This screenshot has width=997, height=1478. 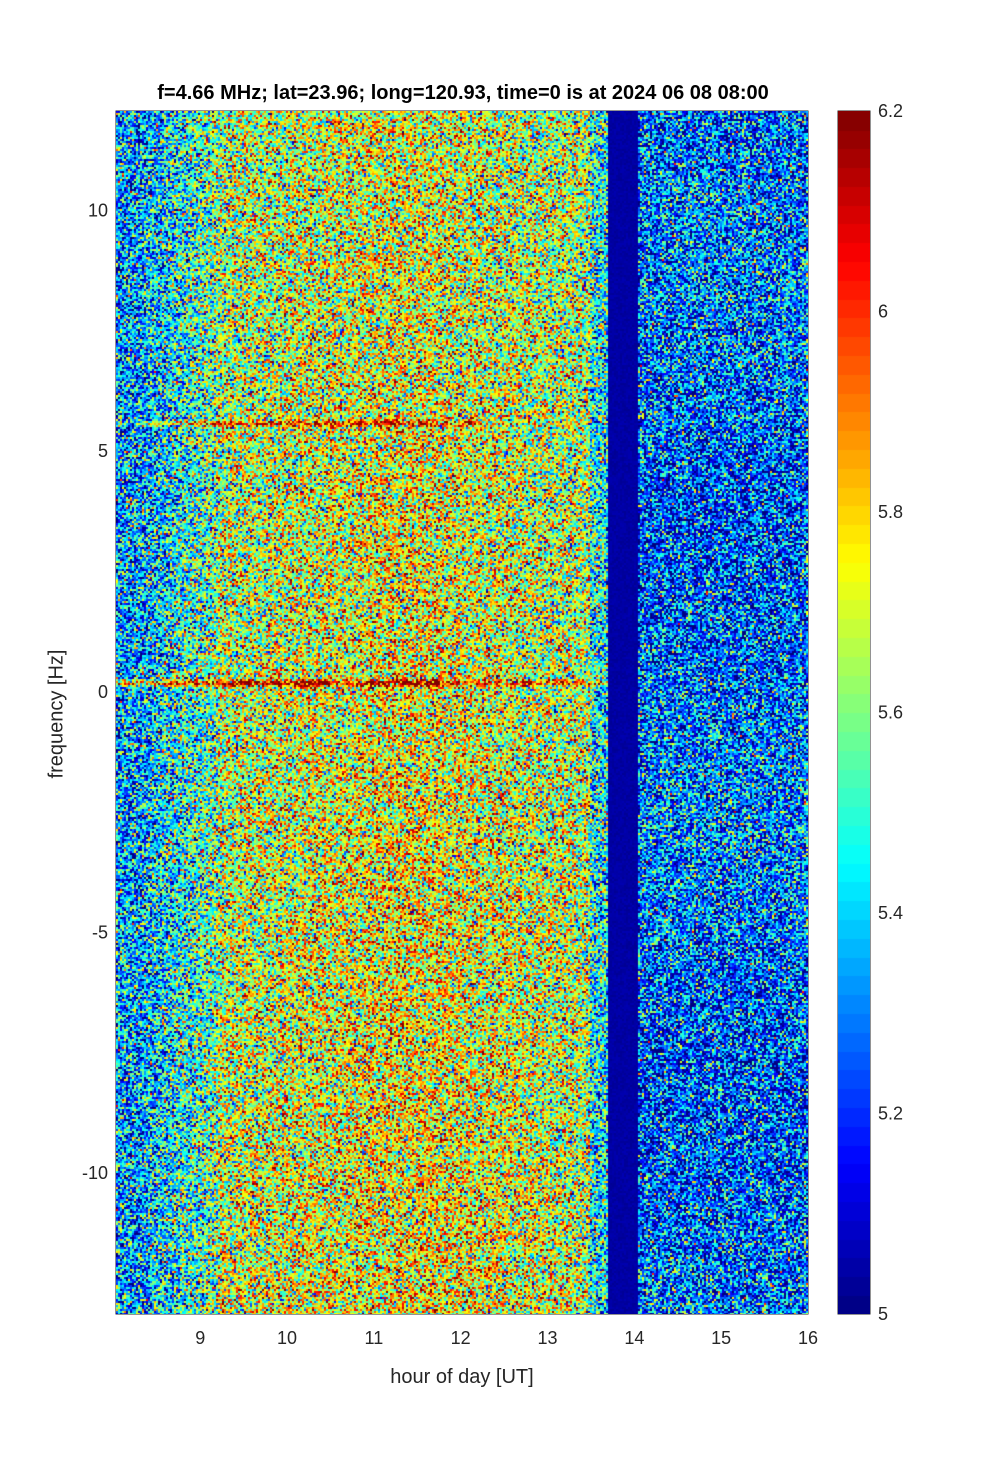 What do you see at coordinates (98, 211) in the screenshot?
I see `y-tick-label: 10` at bounding box center [98, 211].